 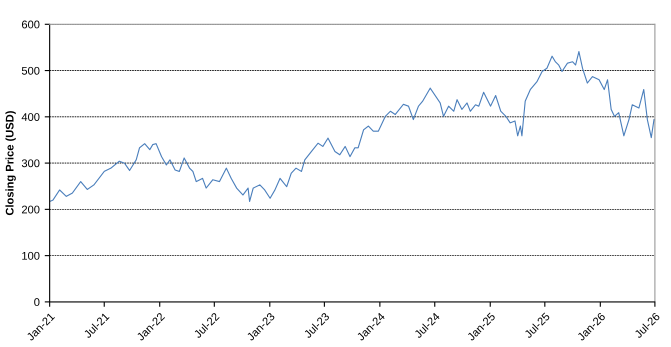 I want to click on y-axis-title: Closing Price (USD), so click(x=10, y=163).